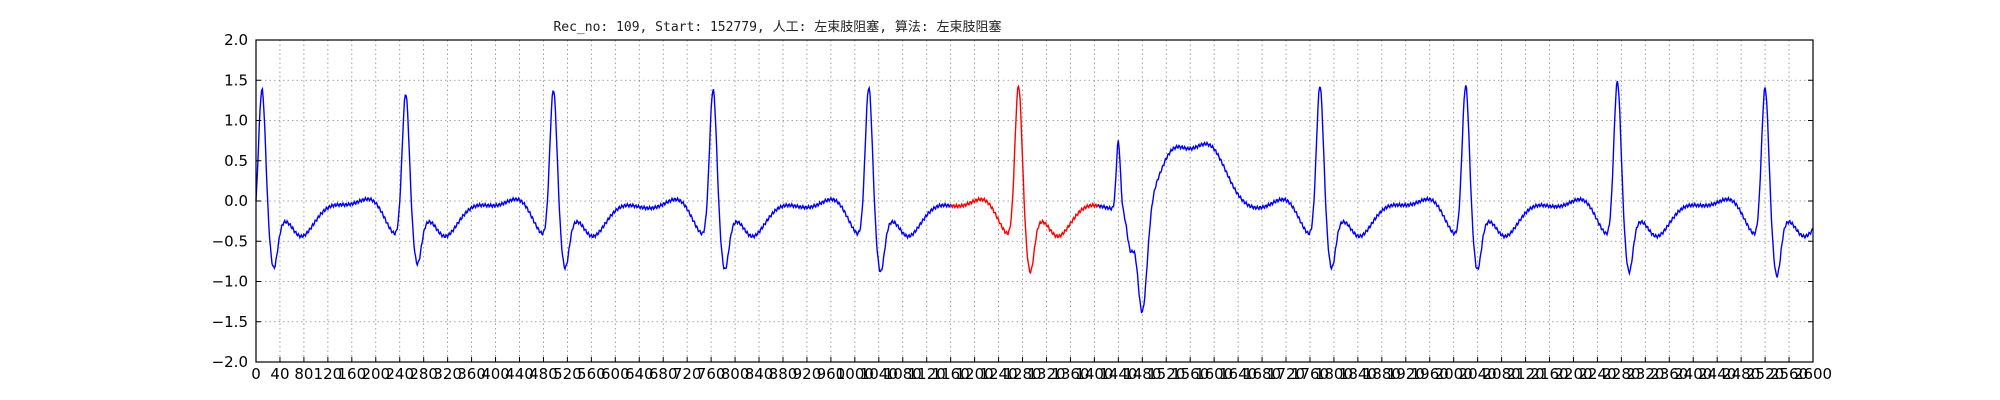 This screenshot has width=2000, height=400. Describe the element at coordinates (1046, 374) in the screenshot. I see `x-tick-label: 1320` at that location.